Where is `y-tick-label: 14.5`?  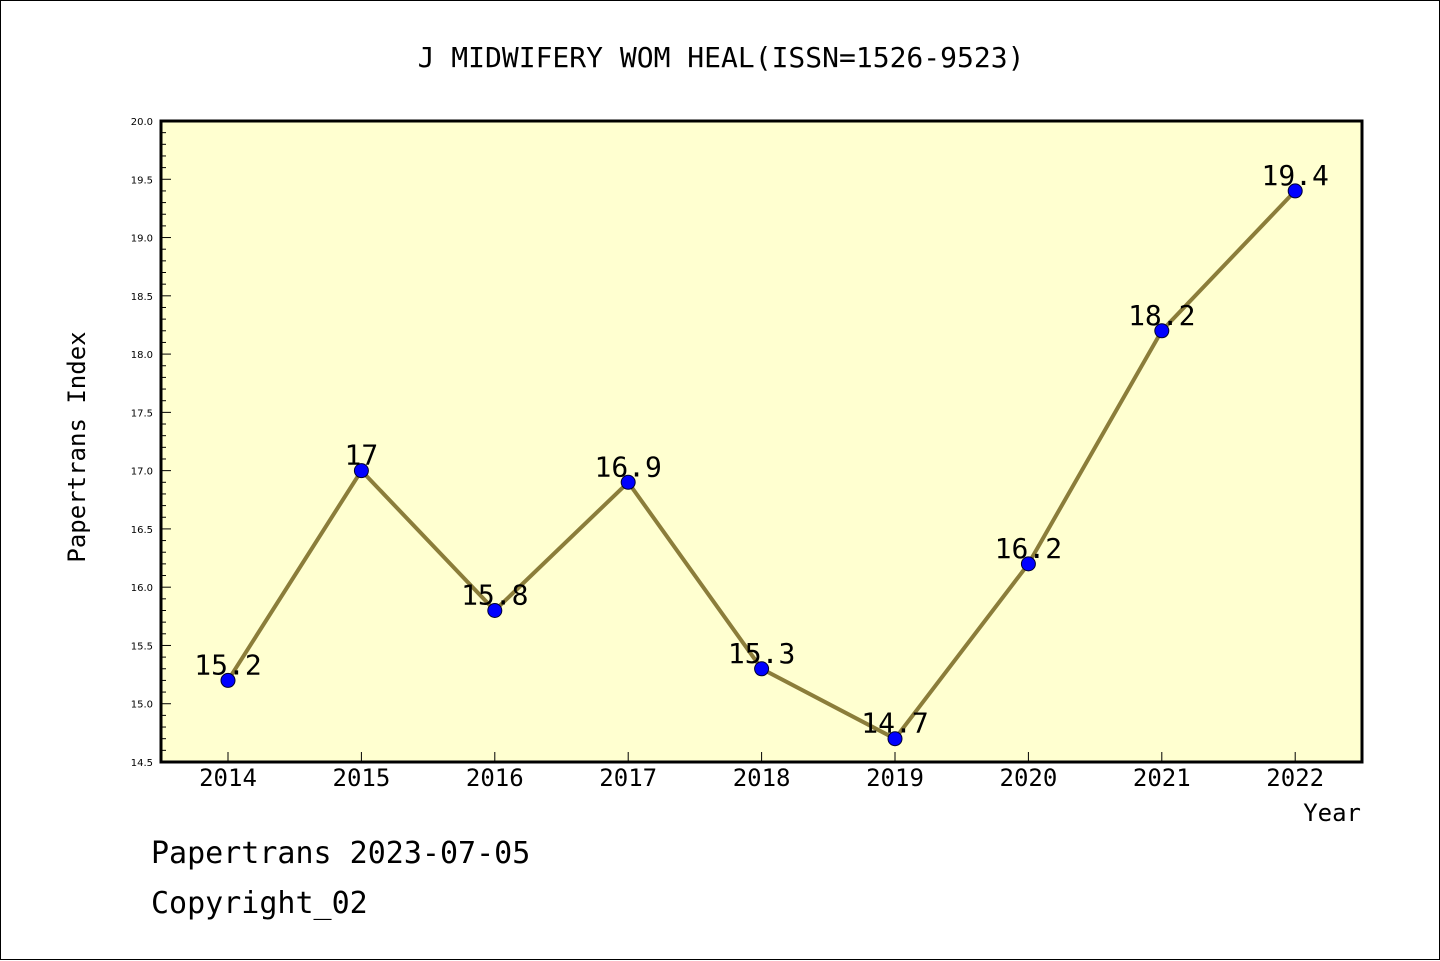 y-tick-label: 14.5 is located at coordinates (142, 763).